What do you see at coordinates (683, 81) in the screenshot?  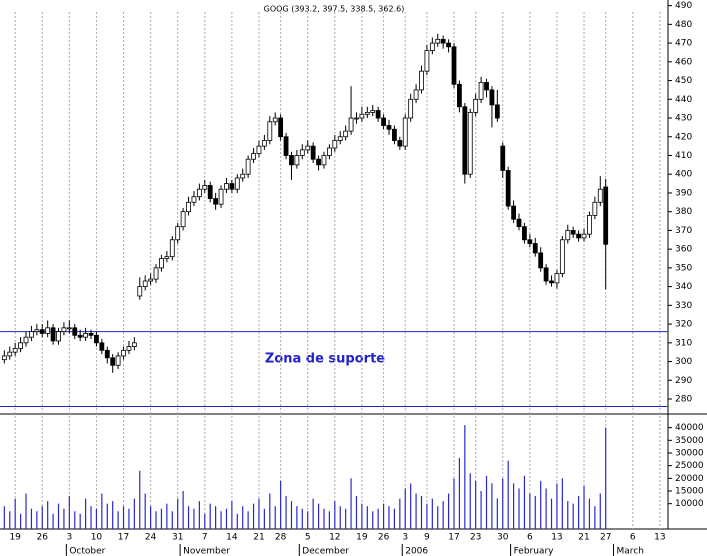 I see `y-tick-label: 450` at bounding box center [683, 81].